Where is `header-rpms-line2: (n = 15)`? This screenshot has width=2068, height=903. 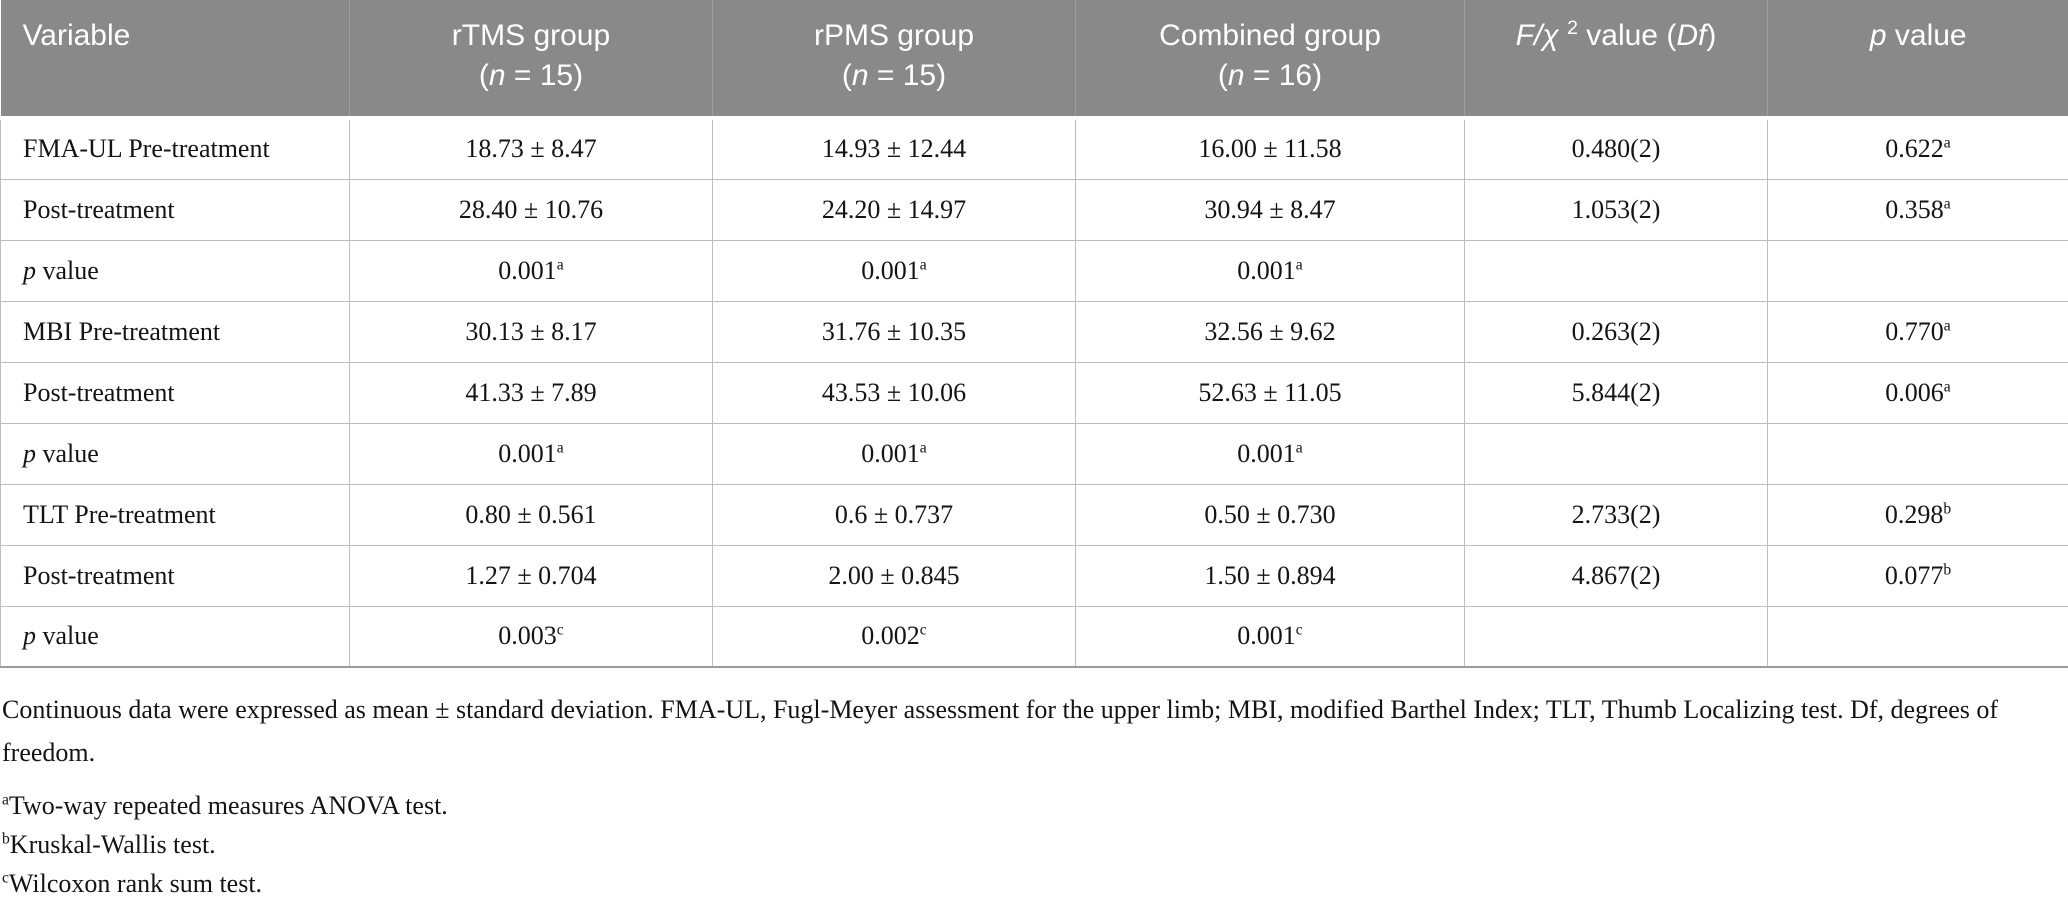
header-rpms-line2: (n = 15) is located at coordinates (894, 75).